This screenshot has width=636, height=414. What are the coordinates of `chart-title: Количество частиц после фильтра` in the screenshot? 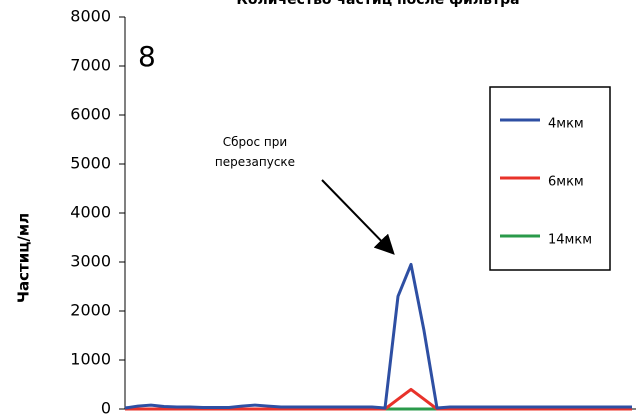 It's located at (377, 4).